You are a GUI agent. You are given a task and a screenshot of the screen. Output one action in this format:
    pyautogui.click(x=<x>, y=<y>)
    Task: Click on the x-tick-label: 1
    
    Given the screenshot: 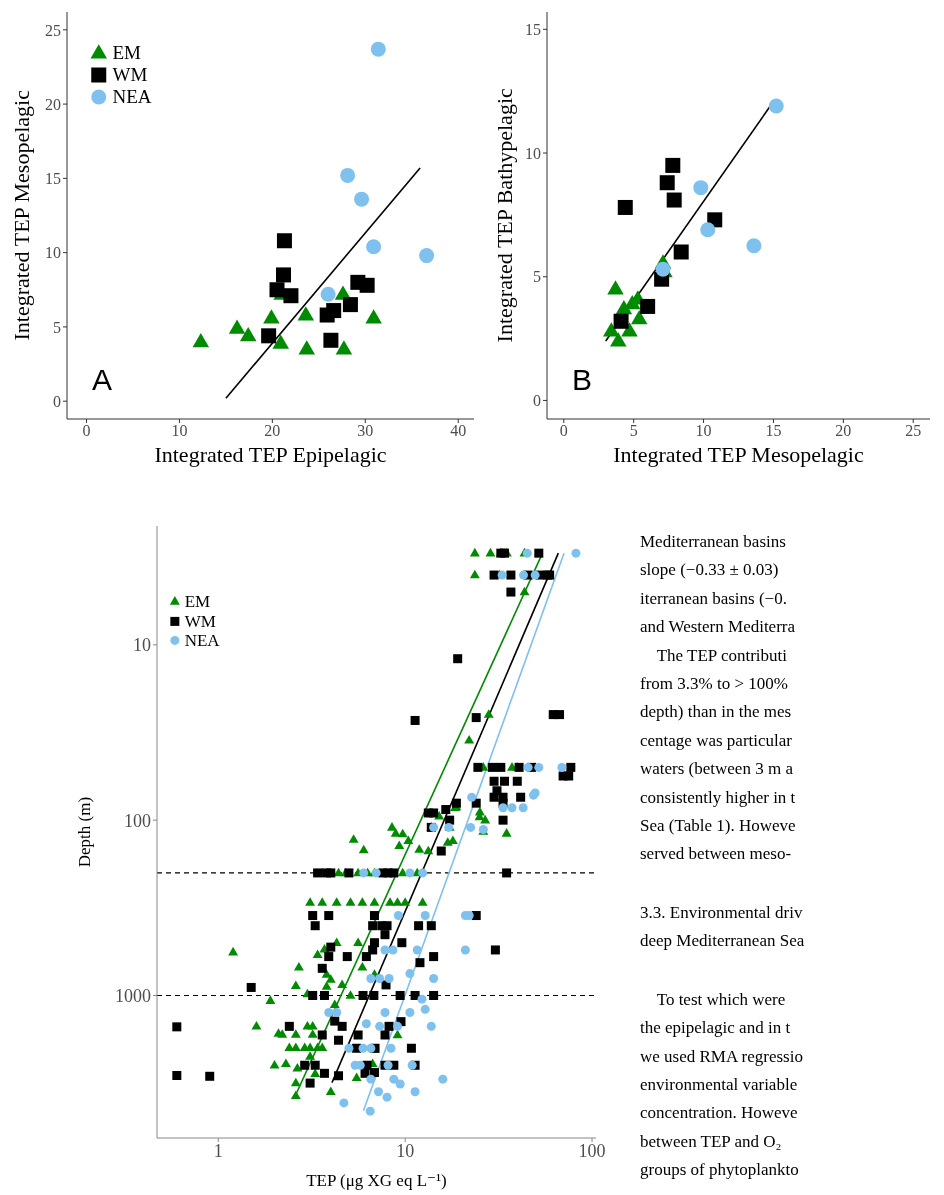 What is the action you would take?
    pyautogui.click(x=218, y=1150)
    